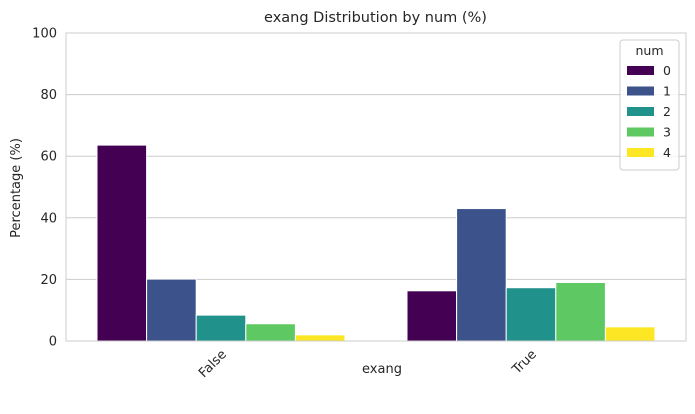  I want to click on y-tick-label: 100, so click(44, 34).